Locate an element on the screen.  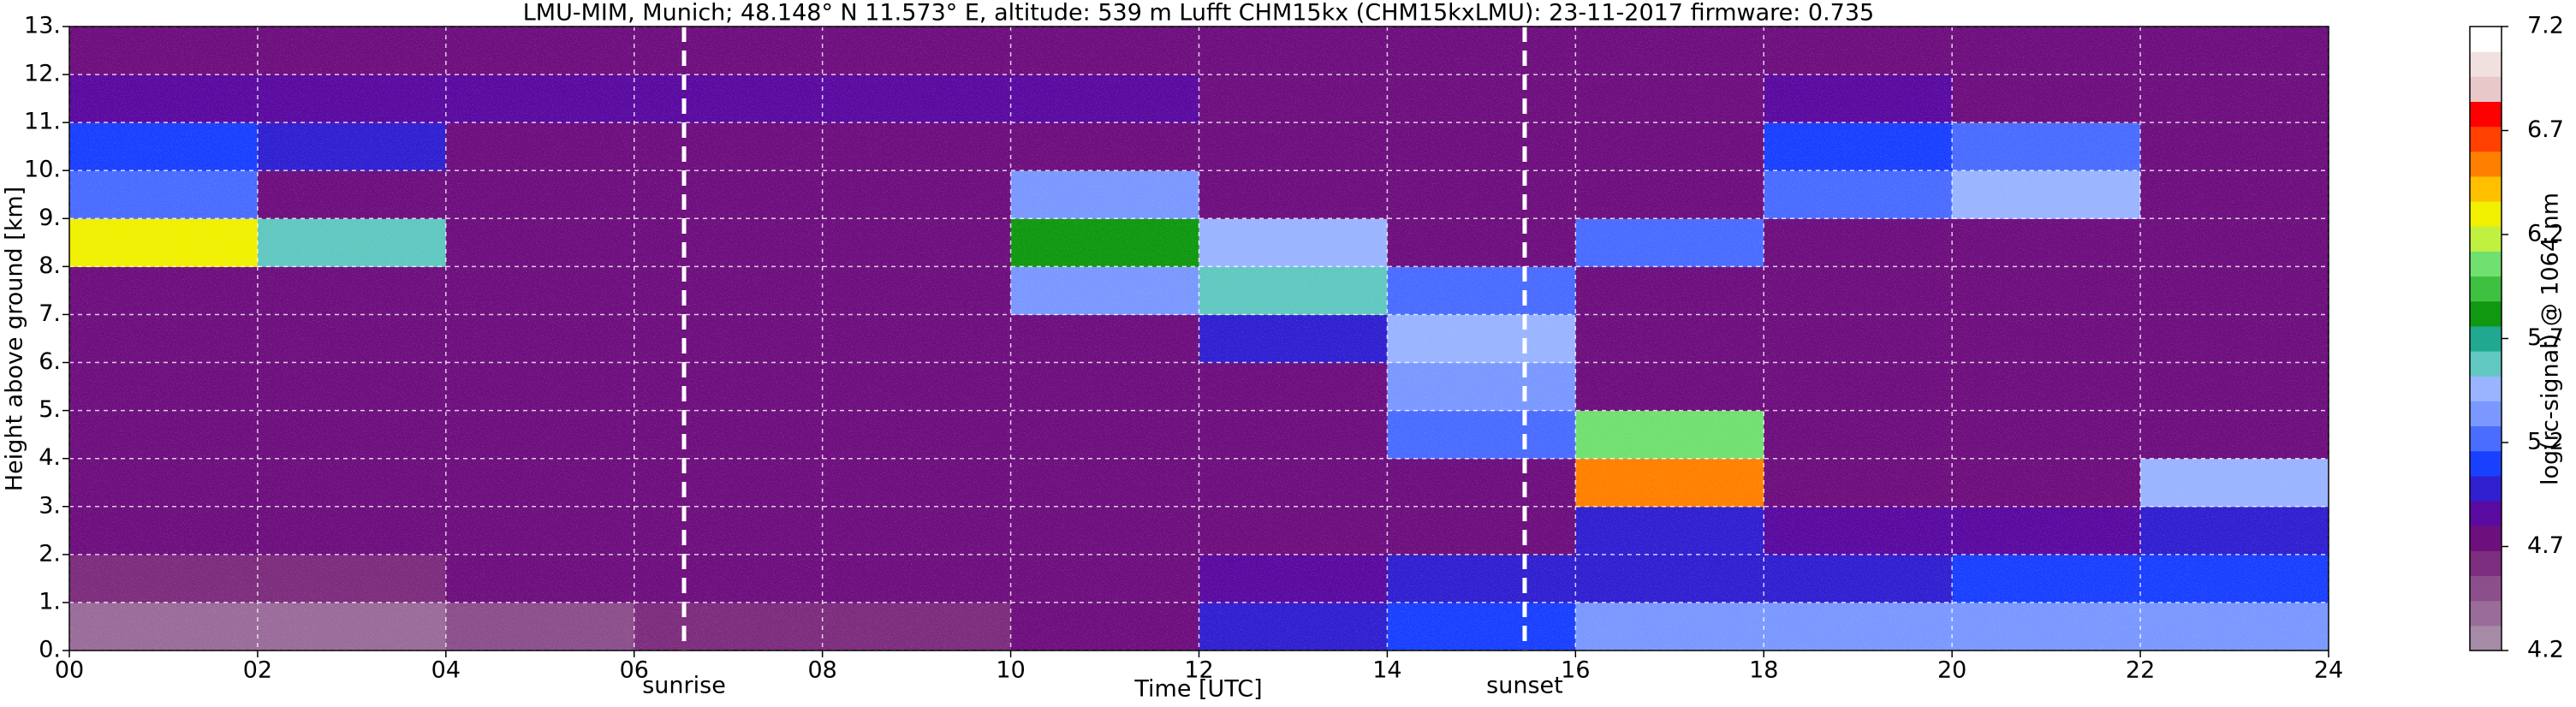
colorbar-tick-label: 4.2 is located at coordinates (2545, 650).